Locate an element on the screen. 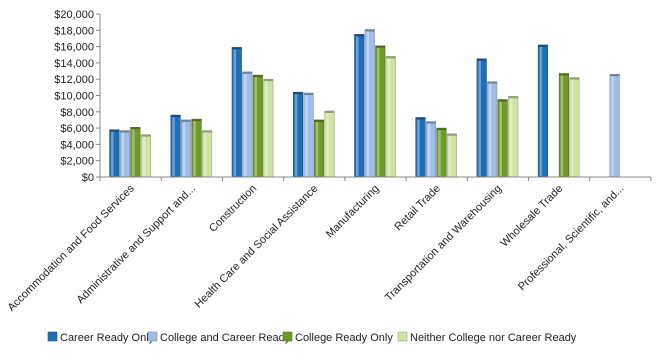 The width and height of the screenshot is (670, 355). legend-item: College Ready Only is located at coordinates (337, 337).